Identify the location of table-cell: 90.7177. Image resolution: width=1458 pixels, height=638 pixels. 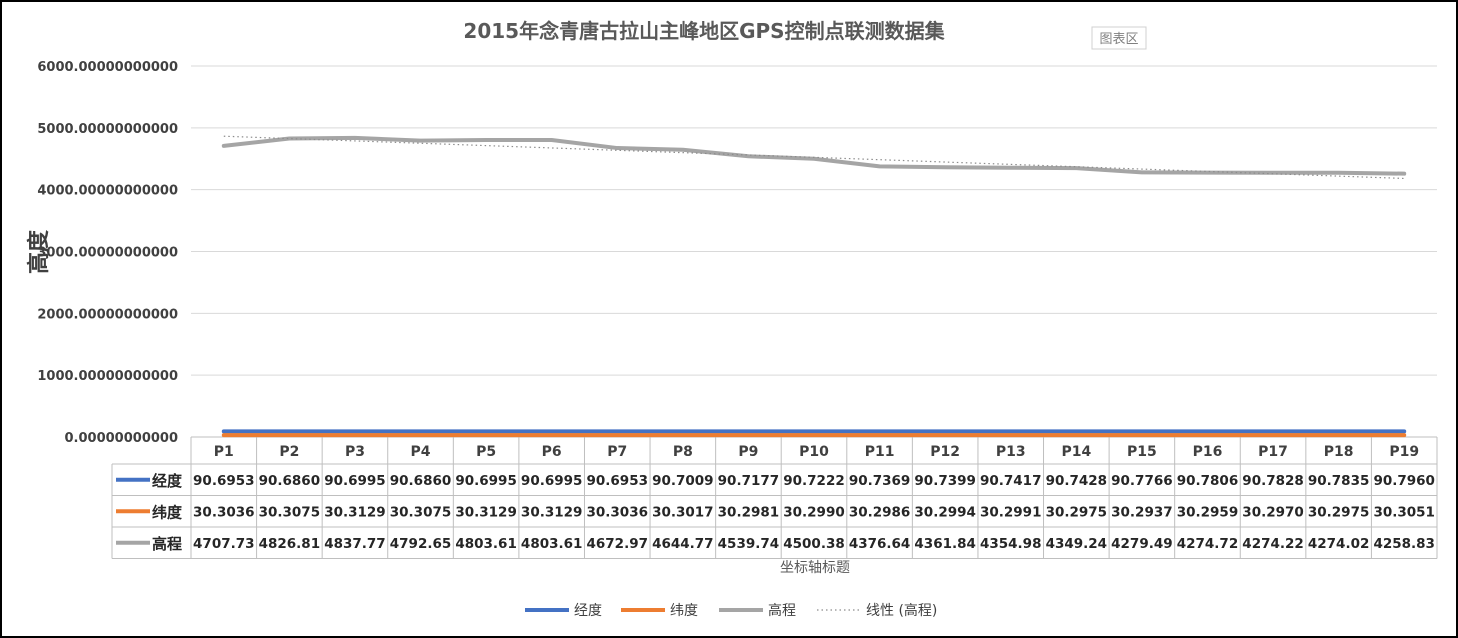
(749, 481).